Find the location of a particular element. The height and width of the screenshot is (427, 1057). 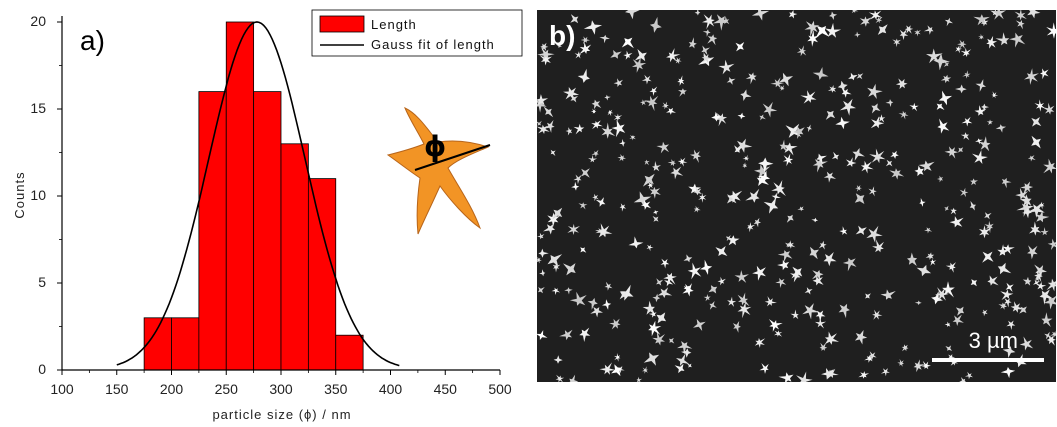

y-tick-label: 5 is located at coordinates (42, 282).